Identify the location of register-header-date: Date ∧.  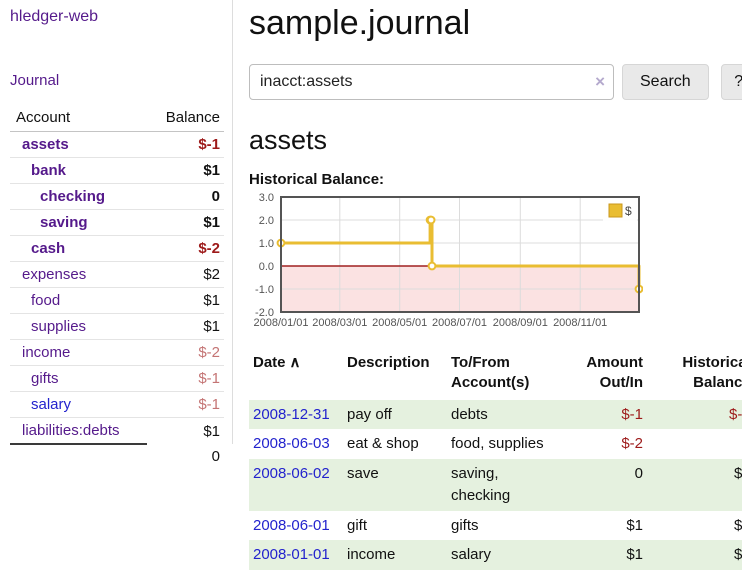
(277, 362).